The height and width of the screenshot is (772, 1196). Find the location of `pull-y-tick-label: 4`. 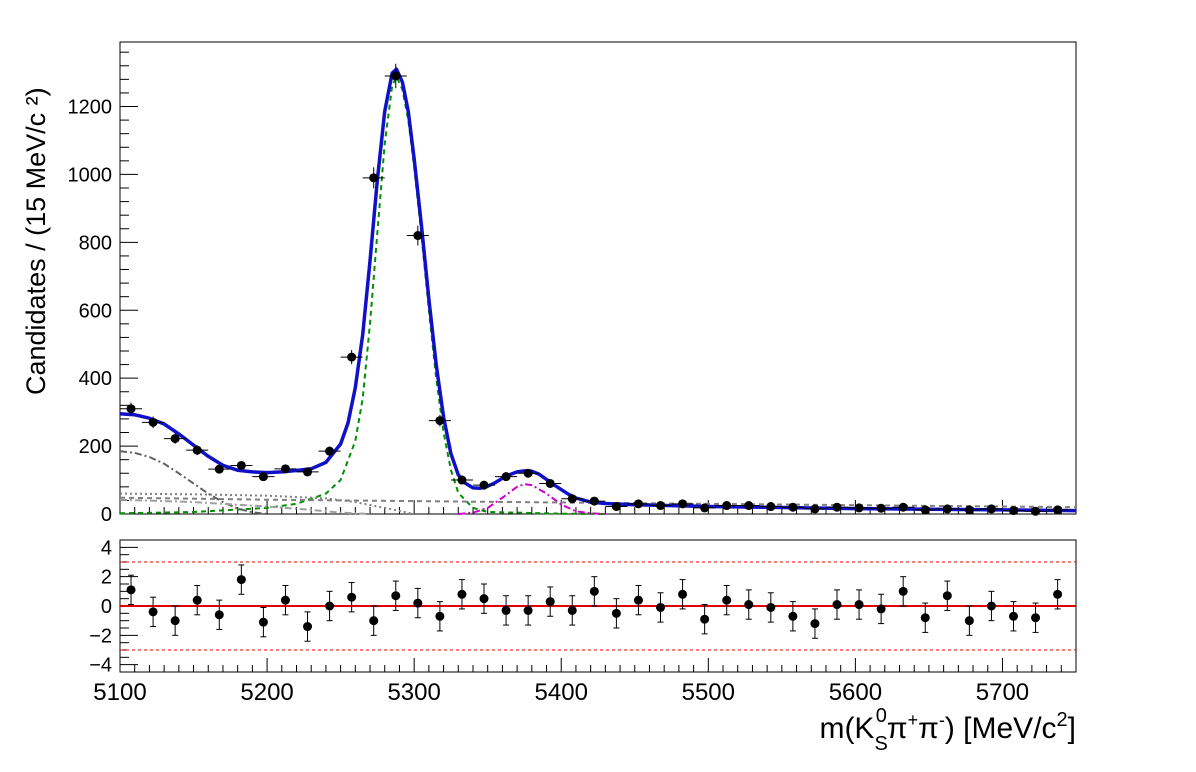

pull-y-tick-label: 4 is located at coordinates (106, 548).